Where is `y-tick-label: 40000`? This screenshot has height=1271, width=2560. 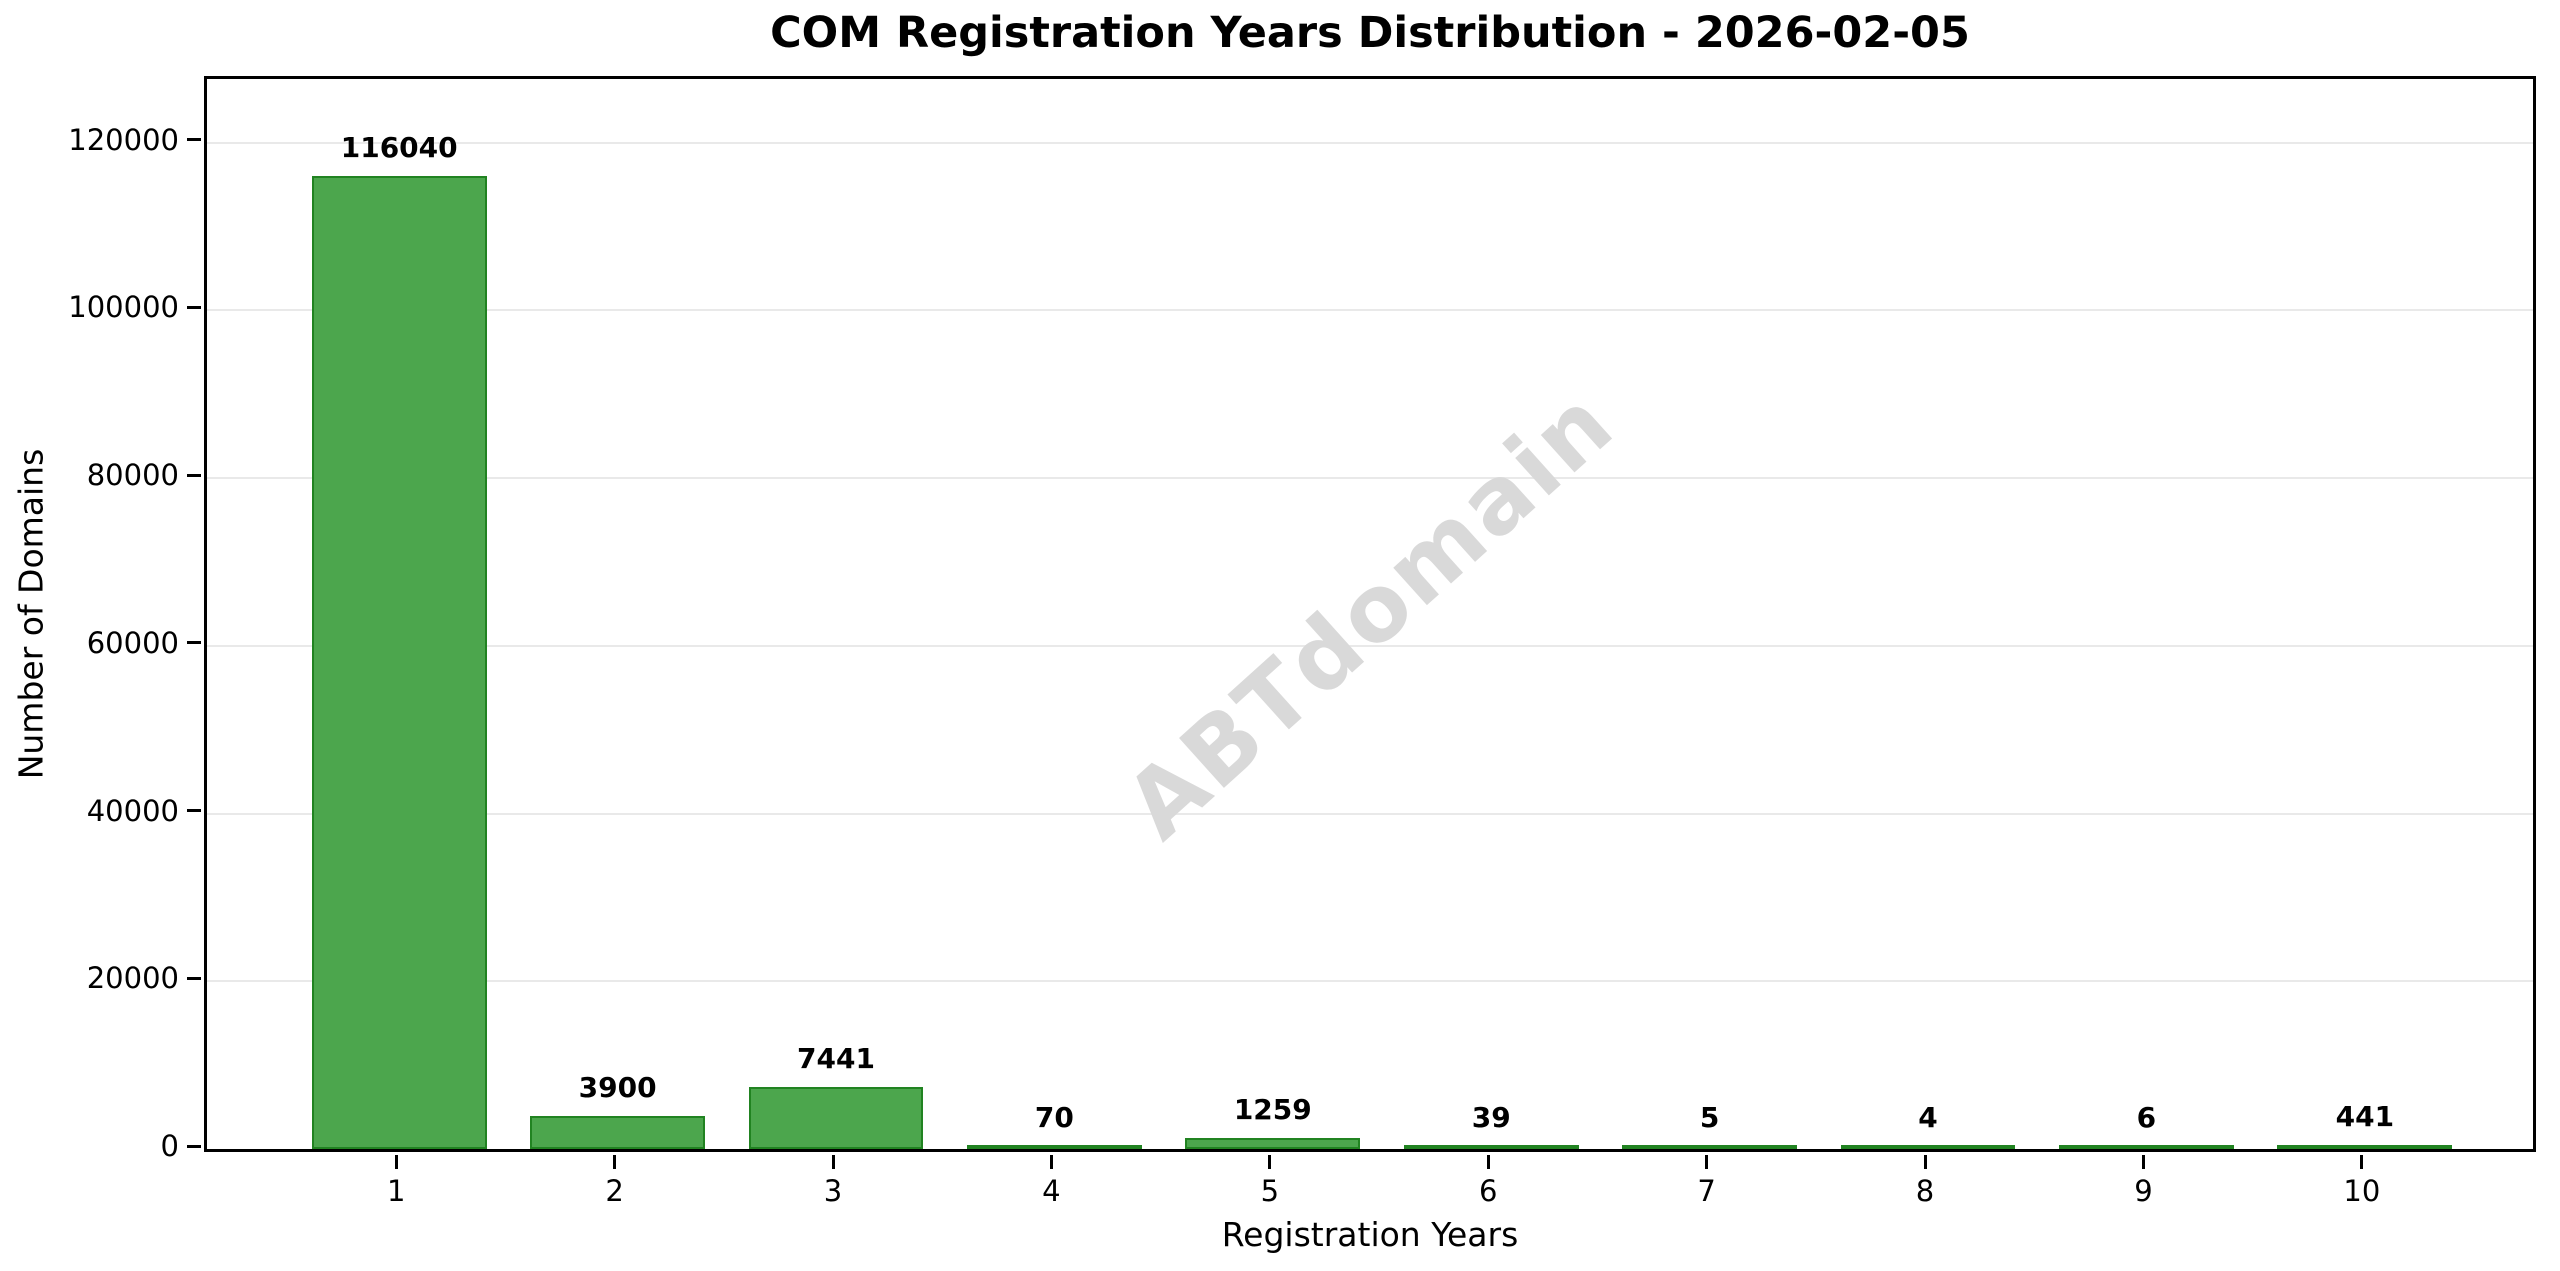
y-tick-label: 40000 is located at coordinates (132, 810).